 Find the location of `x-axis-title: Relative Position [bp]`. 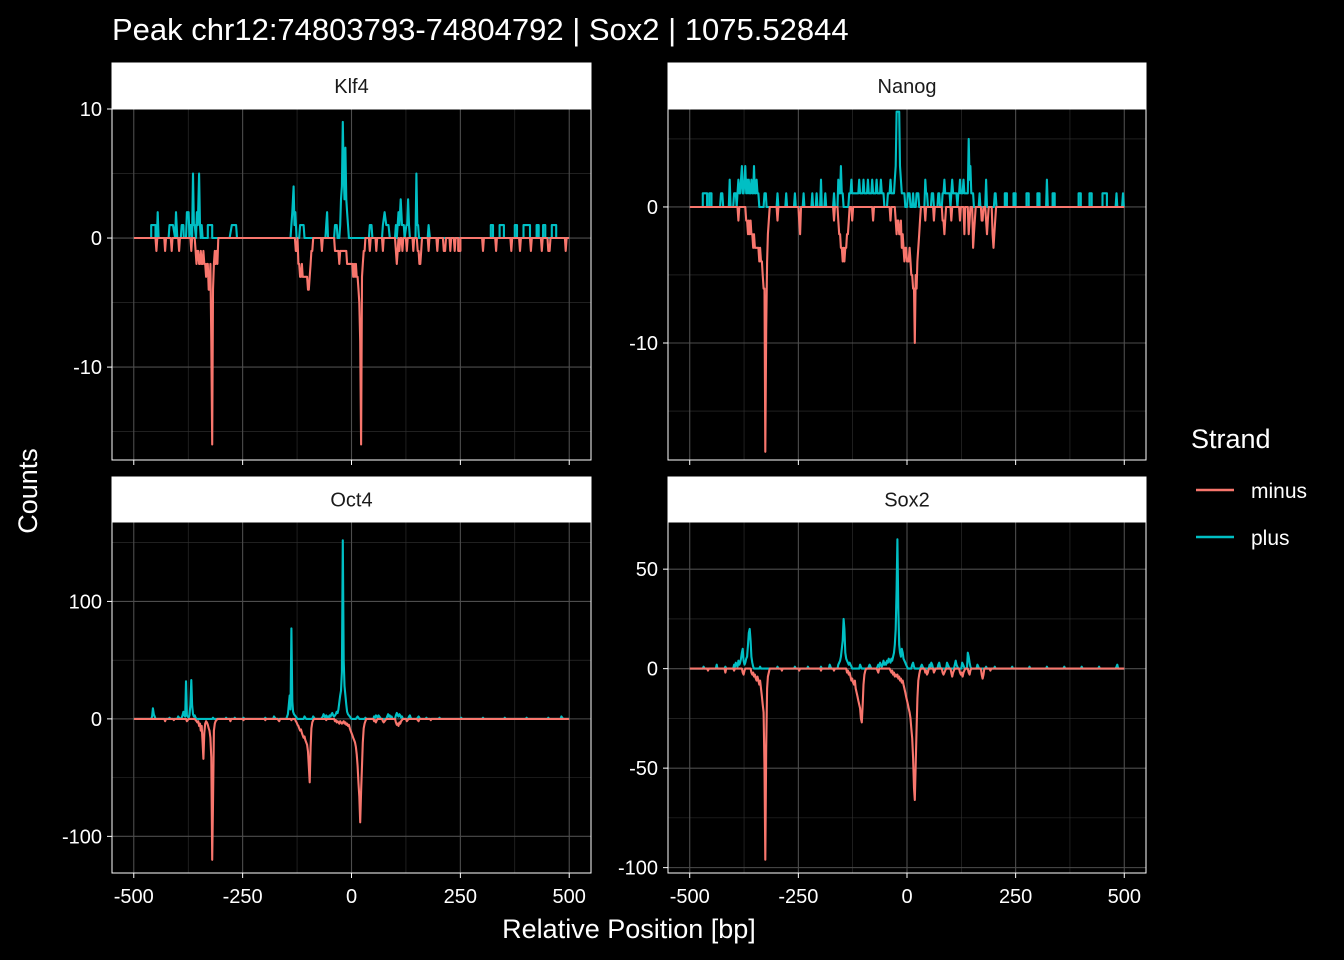

x-axis-title: Relative Position [bp] is located at coordinates (629, 929).